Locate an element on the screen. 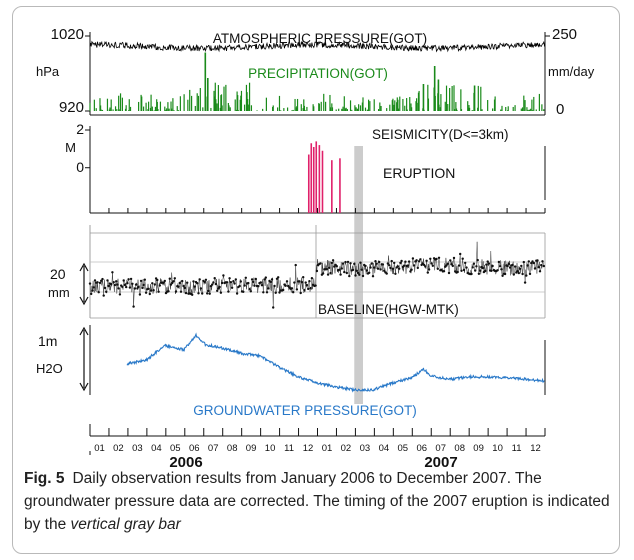 The image size is (634, 560). atm-ytick-bottom: 920 is located at coordinates (71, 107).